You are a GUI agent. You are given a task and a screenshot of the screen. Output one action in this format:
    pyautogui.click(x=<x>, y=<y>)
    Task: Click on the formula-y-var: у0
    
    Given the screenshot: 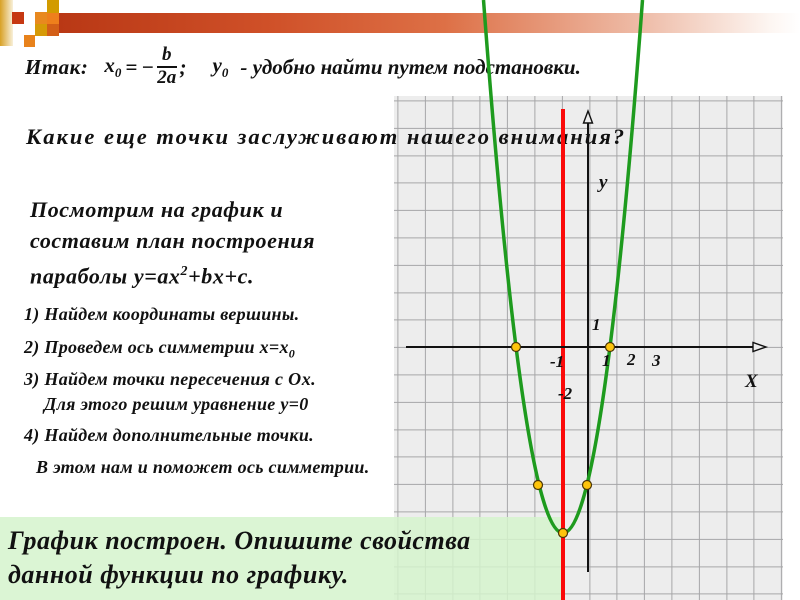 What is the action you would take?
    pyautogui.click(x=220, y=66)
    